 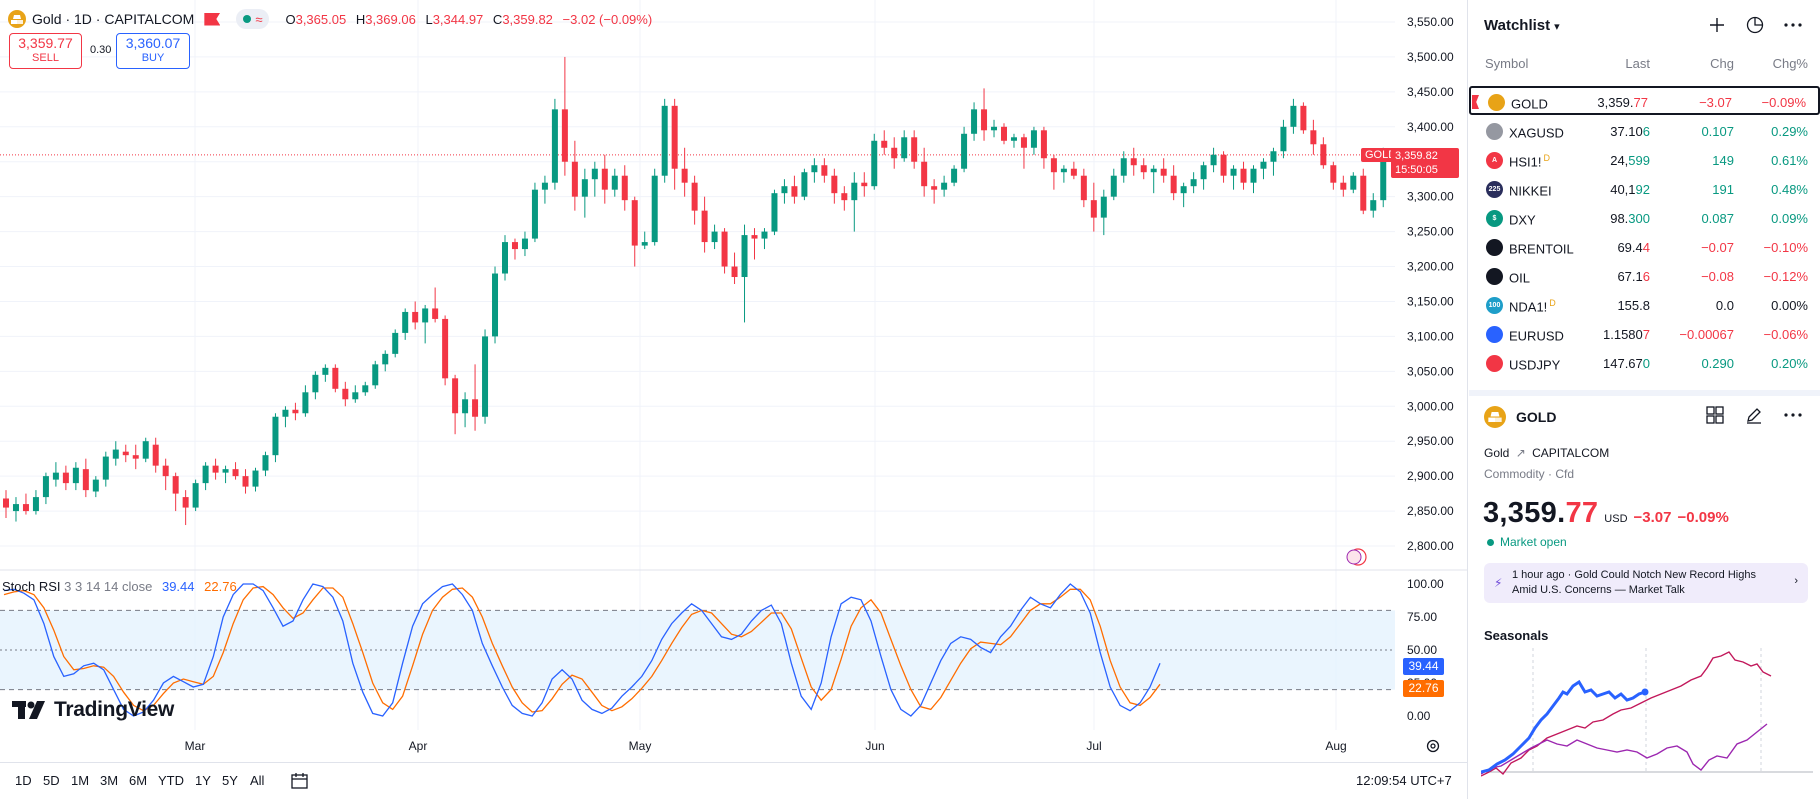 I want to click on clock: 12:09:54 UTC+7, so click(x=1404, y=780).